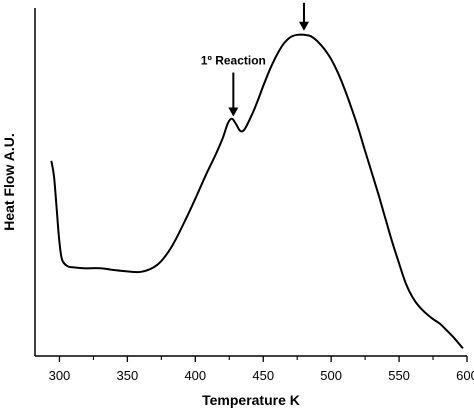 The width and height of the screenshot is (474, 412). I want to click on x-tick-label: 450, so click(263, 375).